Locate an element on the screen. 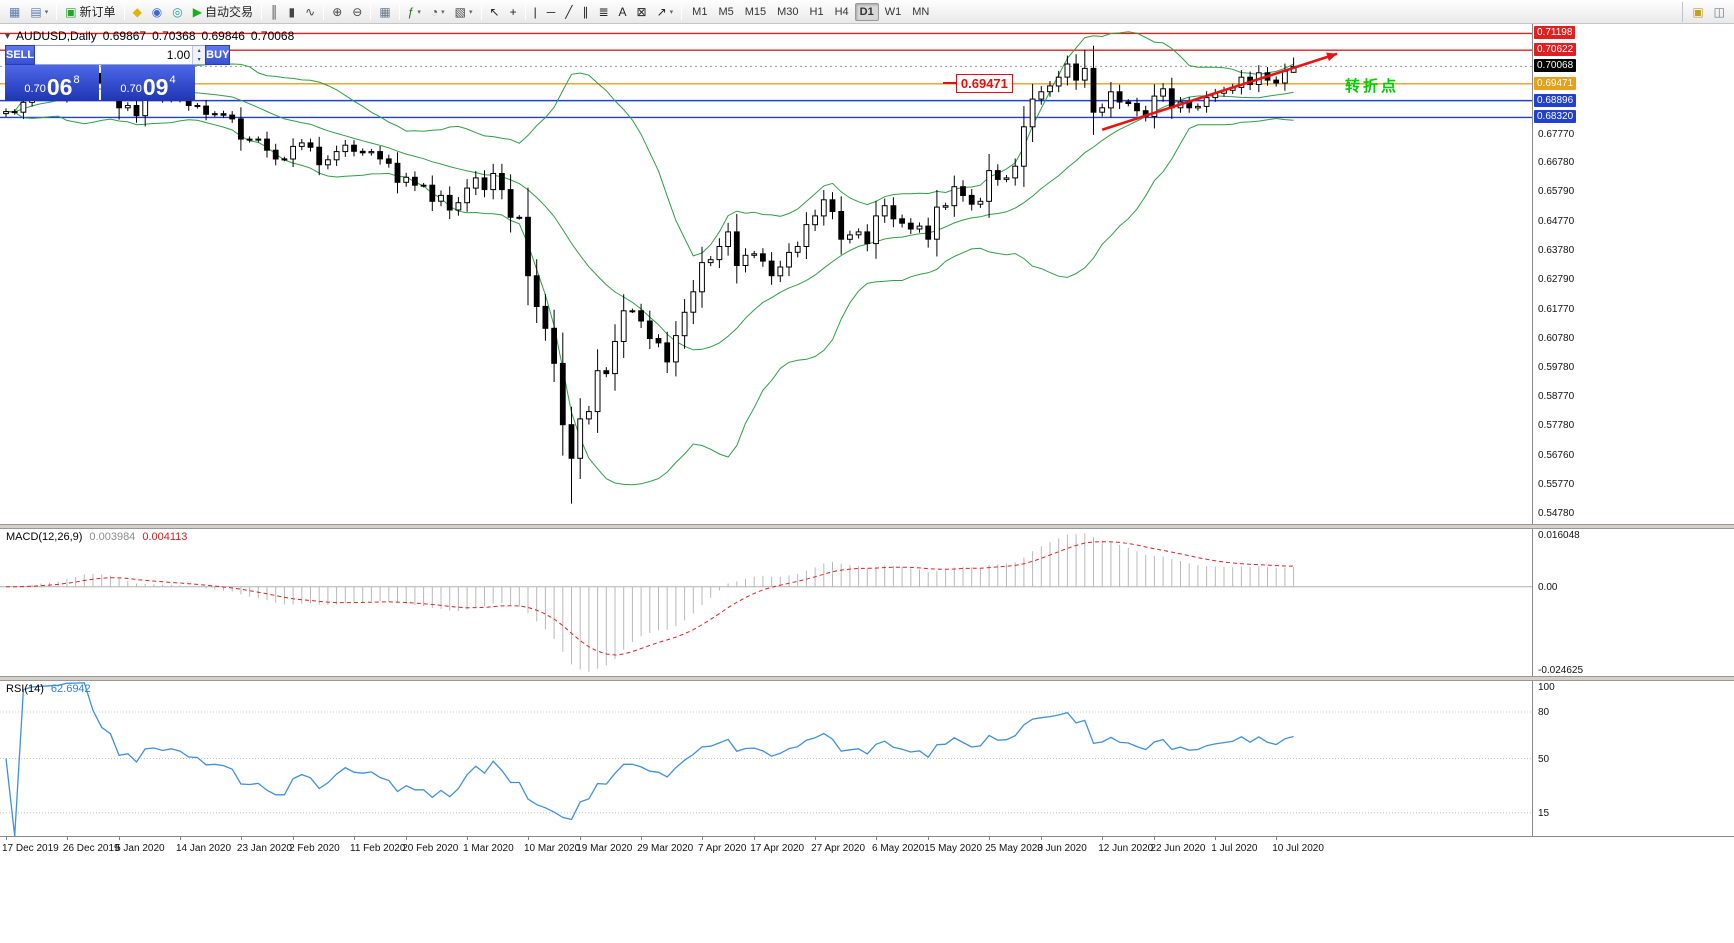 The image size is (1734, 943). new-order-button: ▣ 新订单 is located at coordinates (90, 12).